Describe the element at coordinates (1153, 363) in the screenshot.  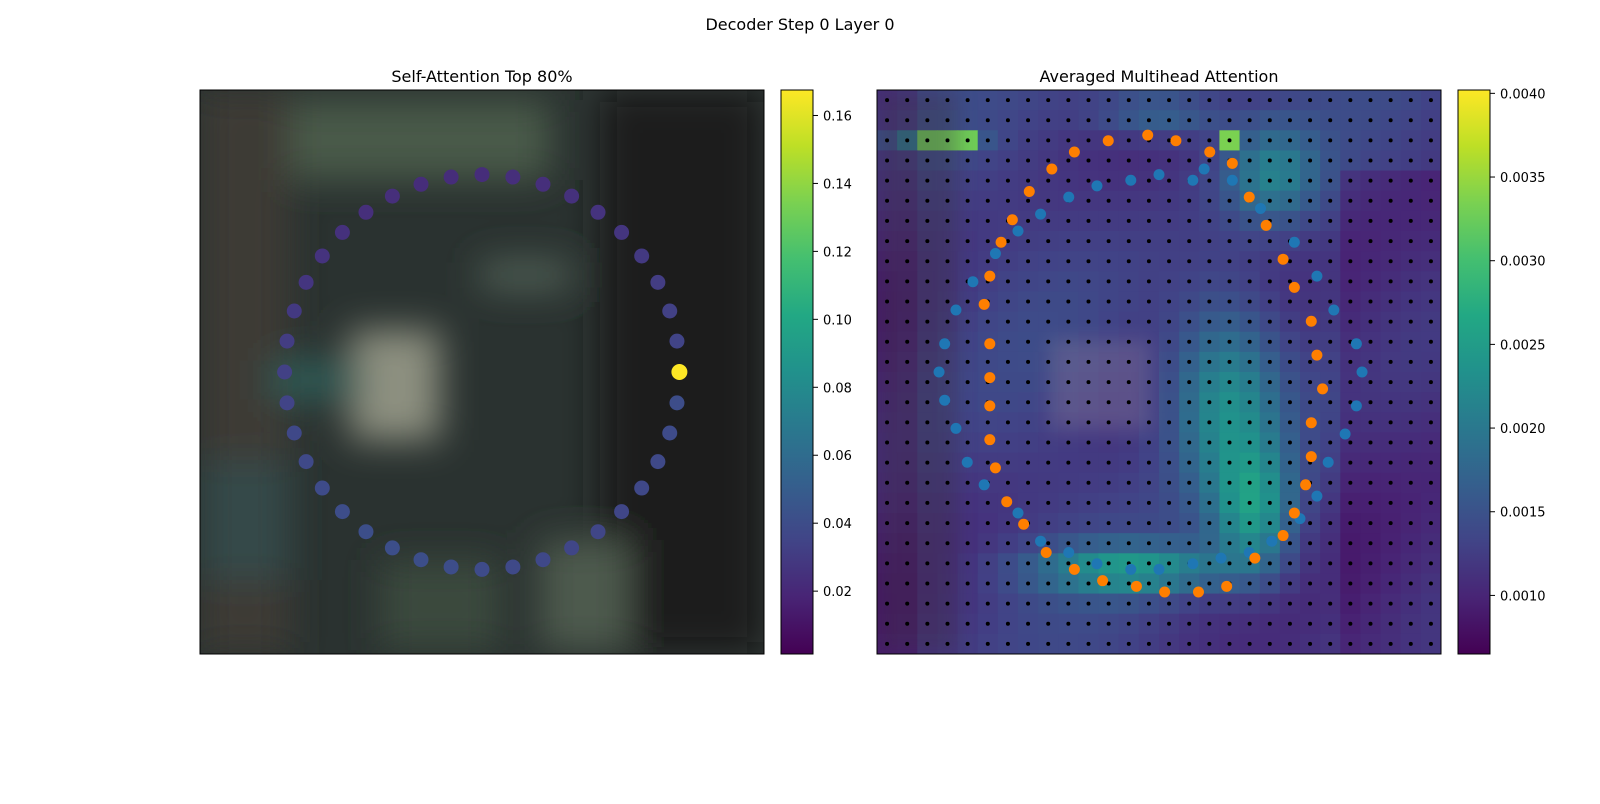
I see `orange-series-points` at that location.